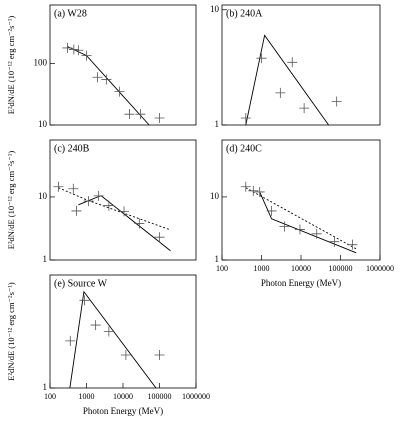 The width and height of the screenshot is (400, 421). Describe the element at coordinates (244, 13) in the screenshot. I see `panel-title: (b) 240A` at that location.